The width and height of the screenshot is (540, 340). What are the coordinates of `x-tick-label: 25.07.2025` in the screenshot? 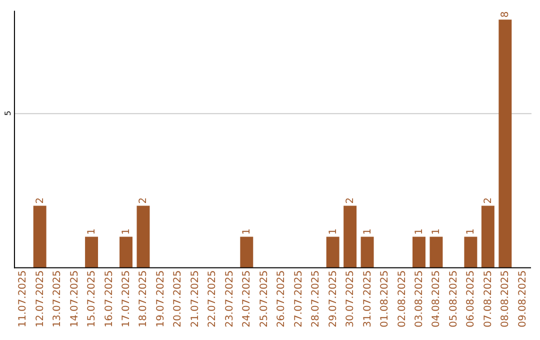 It's located at (264, 299).